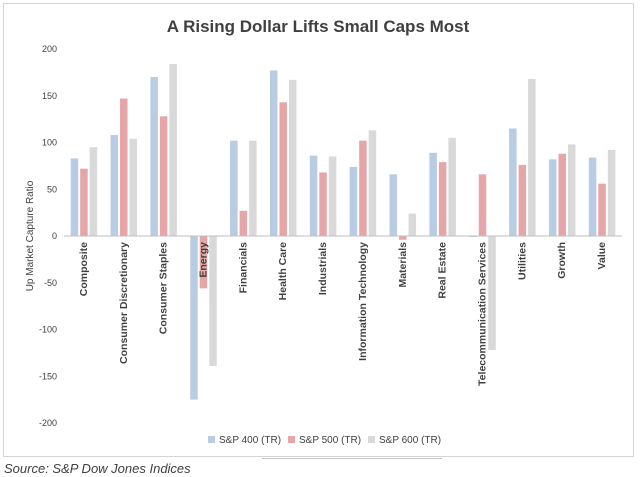  What do you see at coordinates (443, 270) in the screenshot?
I see `x-tick-label: Real Estate` at bounding box center [443, 270].